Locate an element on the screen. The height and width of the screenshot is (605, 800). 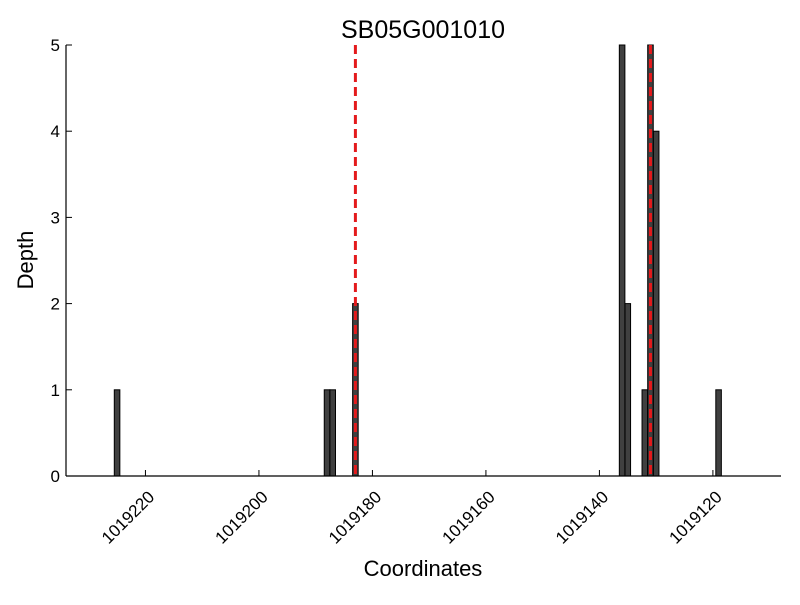
x-tick-label: 1019140 is located at coordinates (582, 517).